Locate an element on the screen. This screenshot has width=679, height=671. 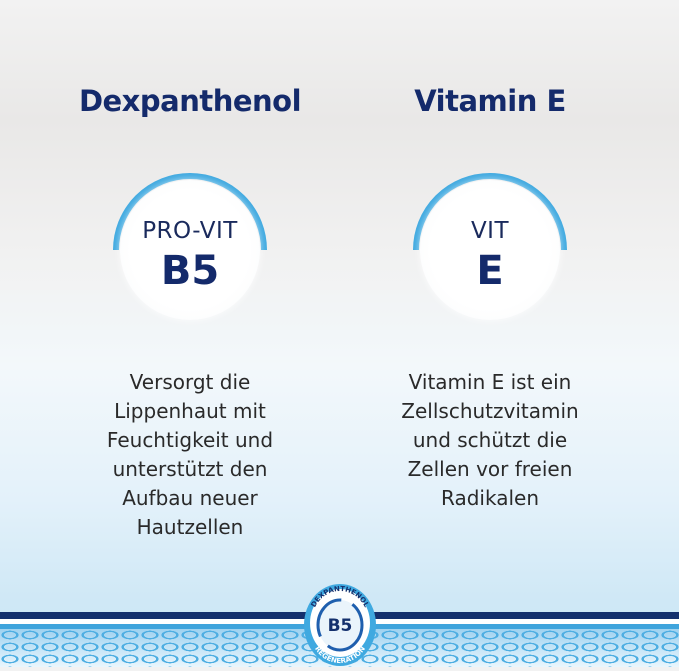
desc-line: und schützt die is located at coordinates (490, 440).